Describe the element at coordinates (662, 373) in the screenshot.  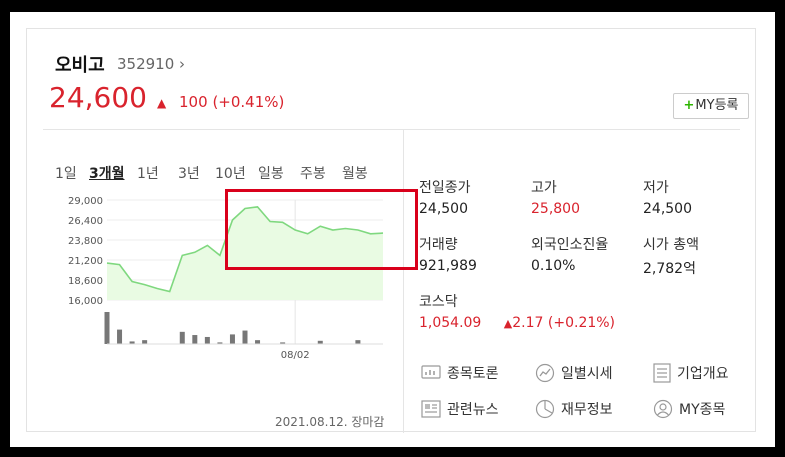
I see `list-icon` at that location.